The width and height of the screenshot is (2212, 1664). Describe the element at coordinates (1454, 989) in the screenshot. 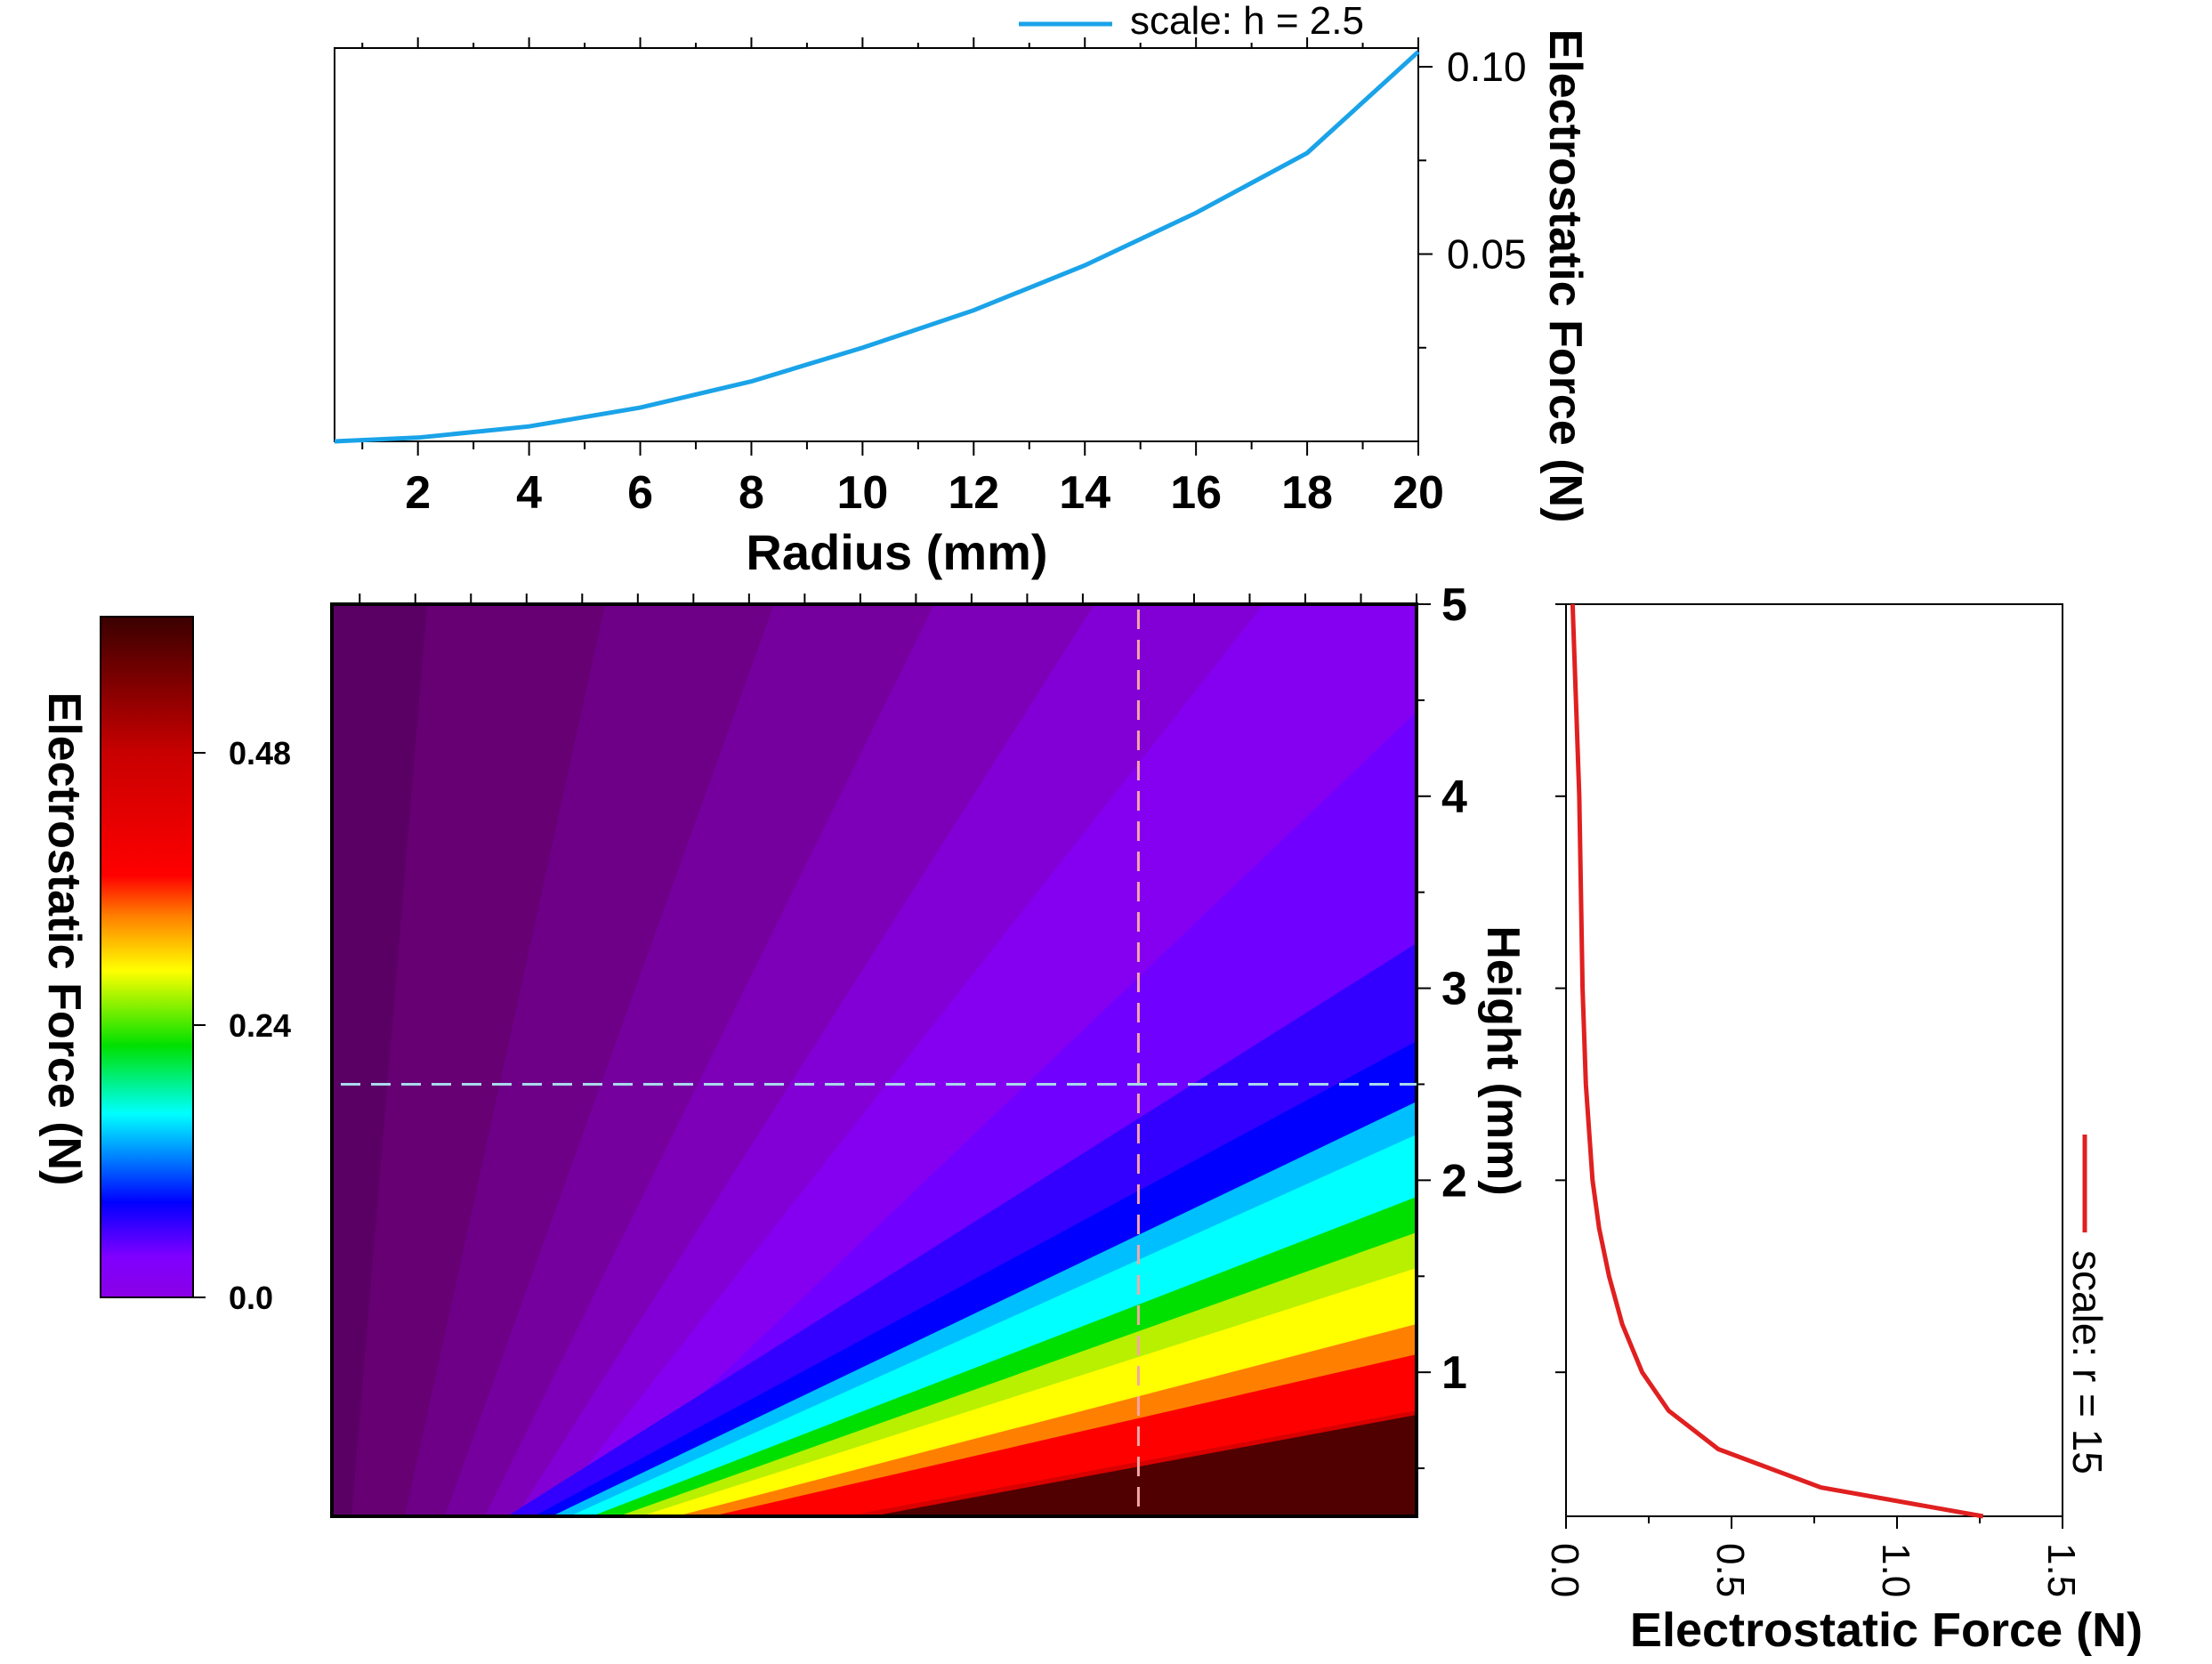

I see `heatmap-y-tick-label: 3` at that location.